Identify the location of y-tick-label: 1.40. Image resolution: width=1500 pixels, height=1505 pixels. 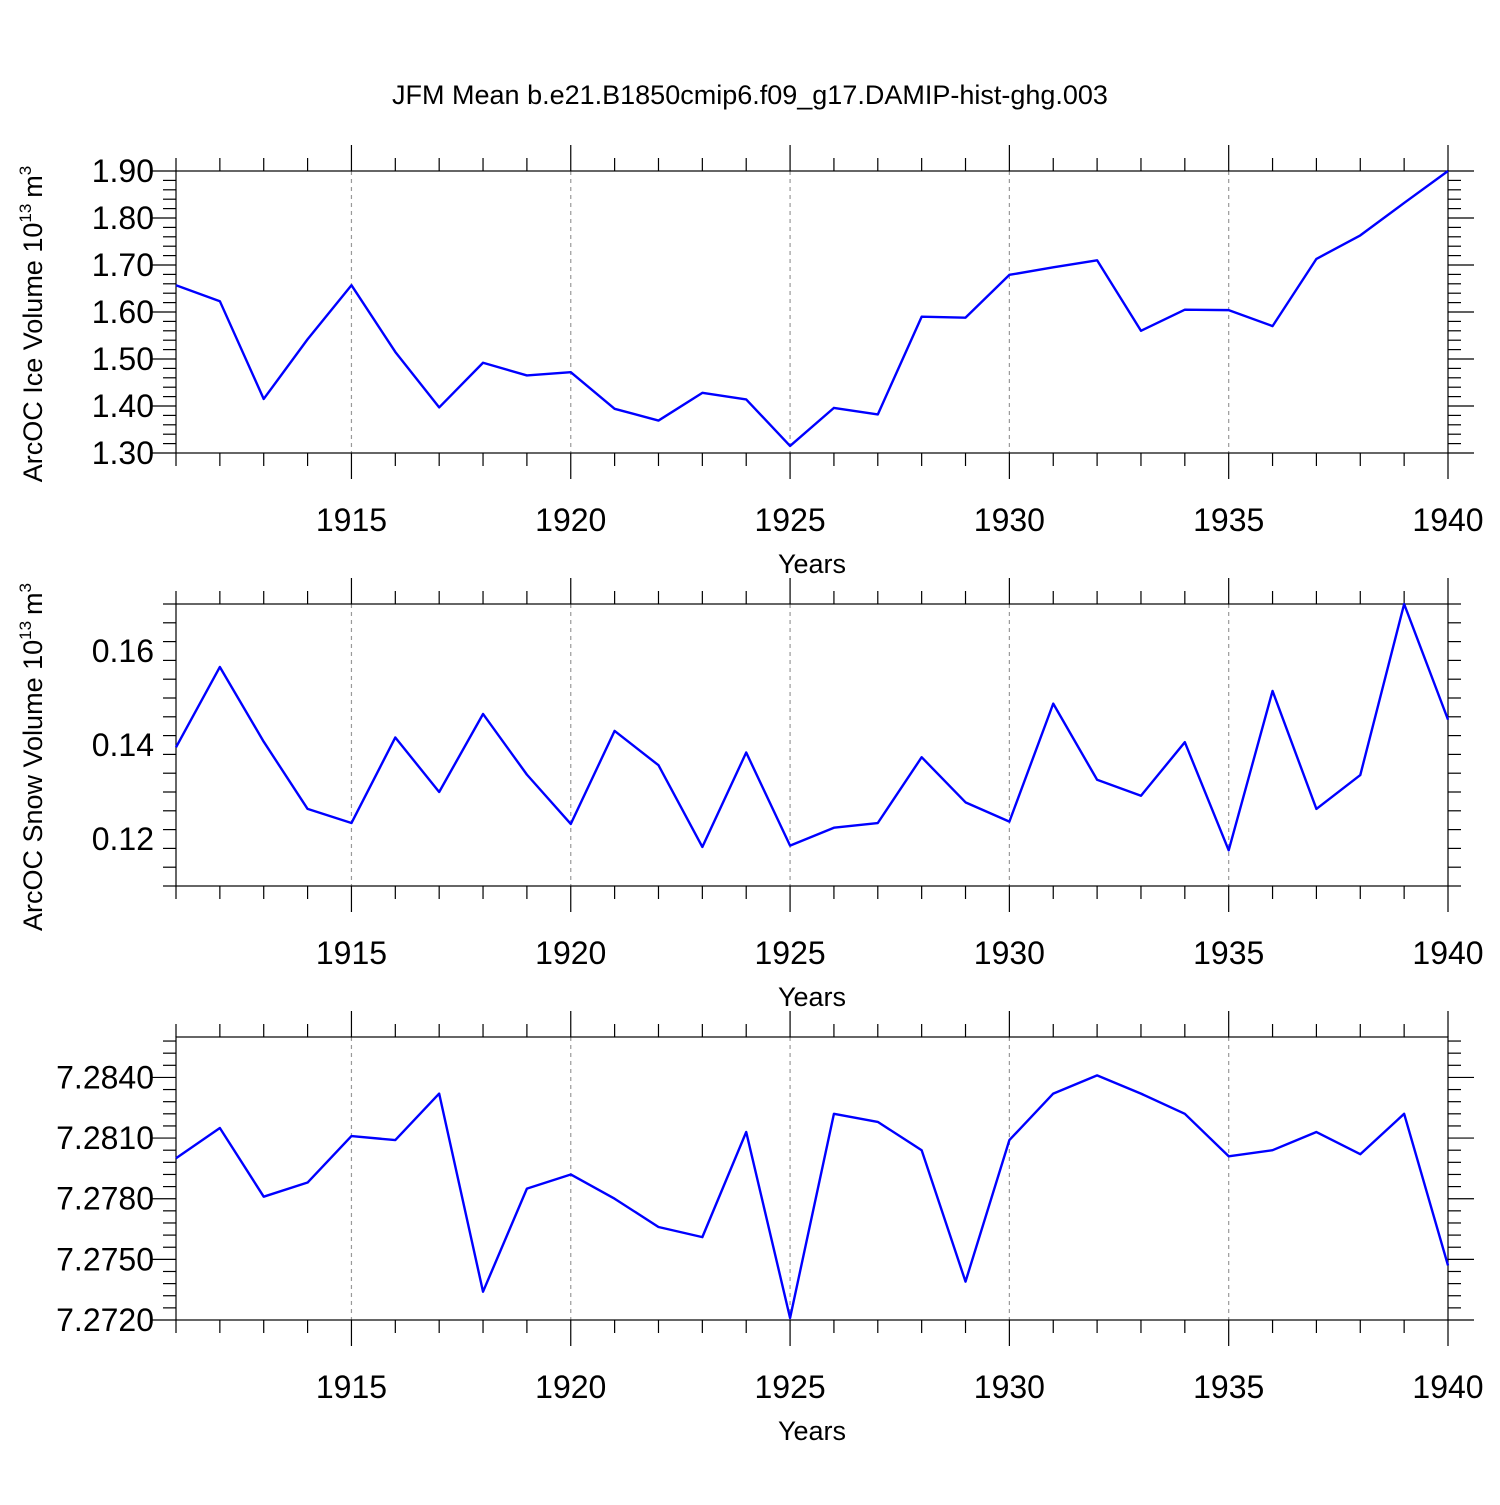
(123, 406).